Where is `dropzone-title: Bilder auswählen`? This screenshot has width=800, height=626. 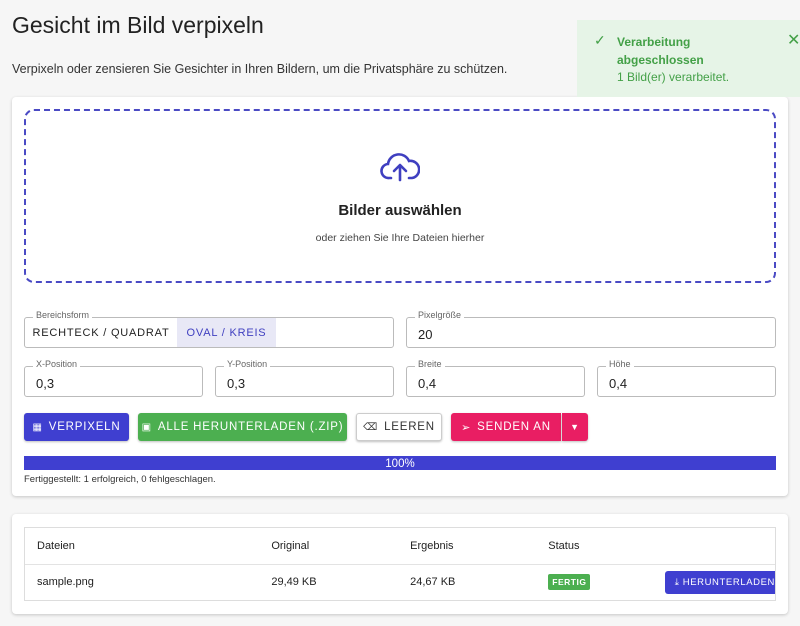
dropzone-title: Bilder auswählen is located at coordinates (400, 210).